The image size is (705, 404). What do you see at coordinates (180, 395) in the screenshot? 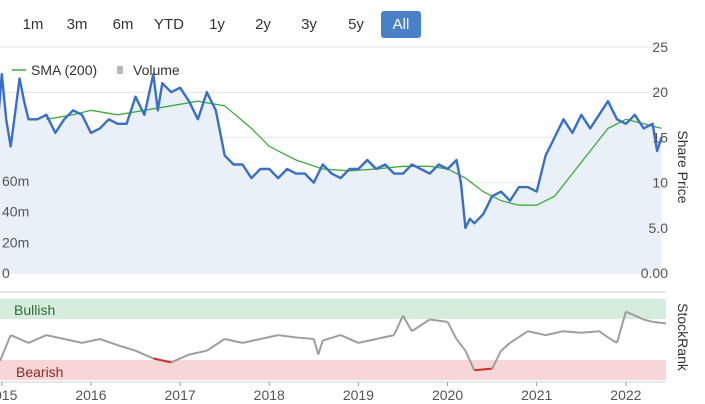
I see `x-tick-label: 2017` at bounding box center [180, 395].